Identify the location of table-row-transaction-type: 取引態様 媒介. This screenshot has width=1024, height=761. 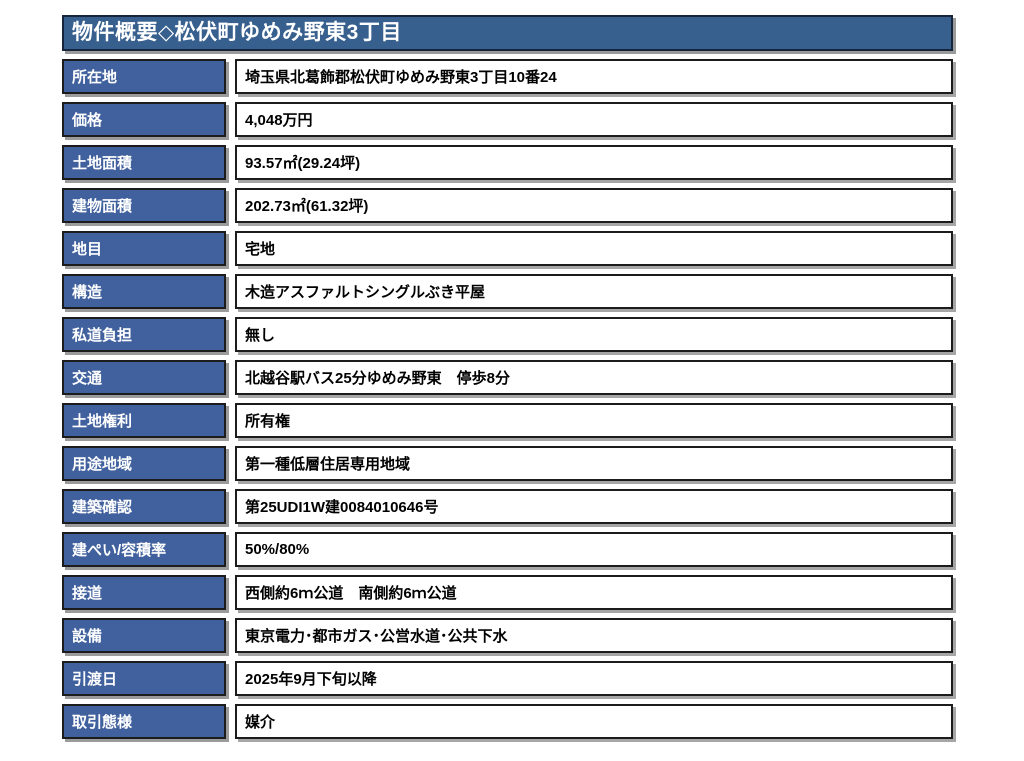
(507, 721).